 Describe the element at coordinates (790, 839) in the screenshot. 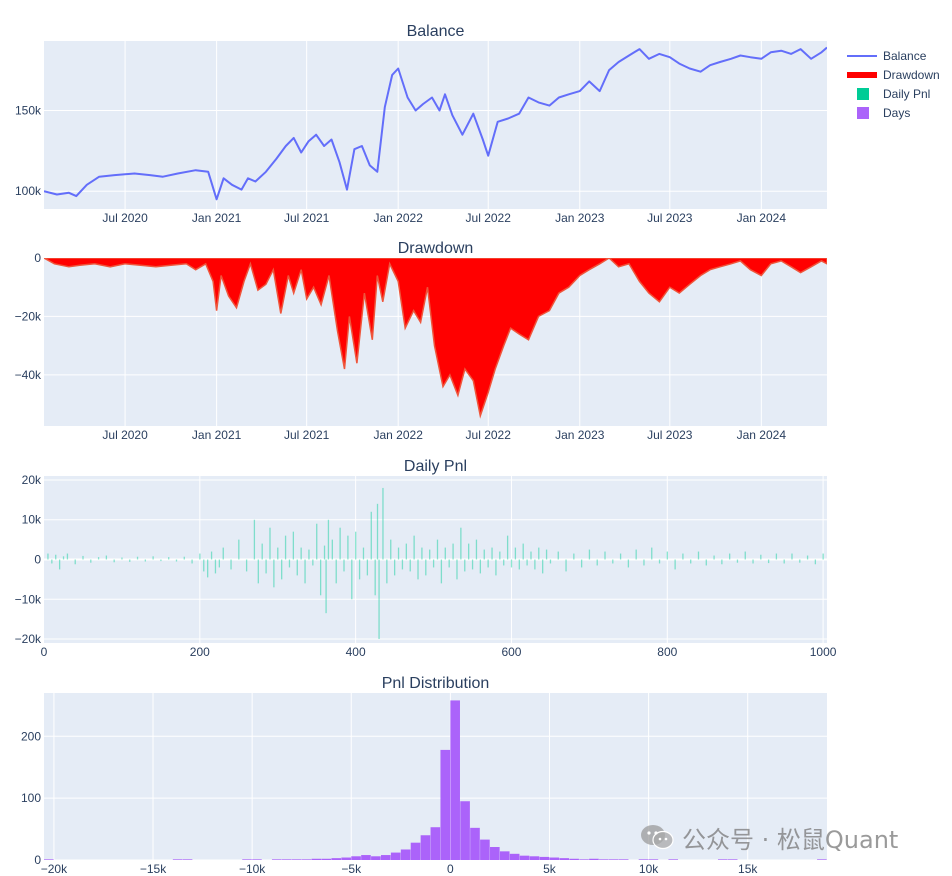

I see `watermark-text: 公众号 · 松鼠Quant` at that location.